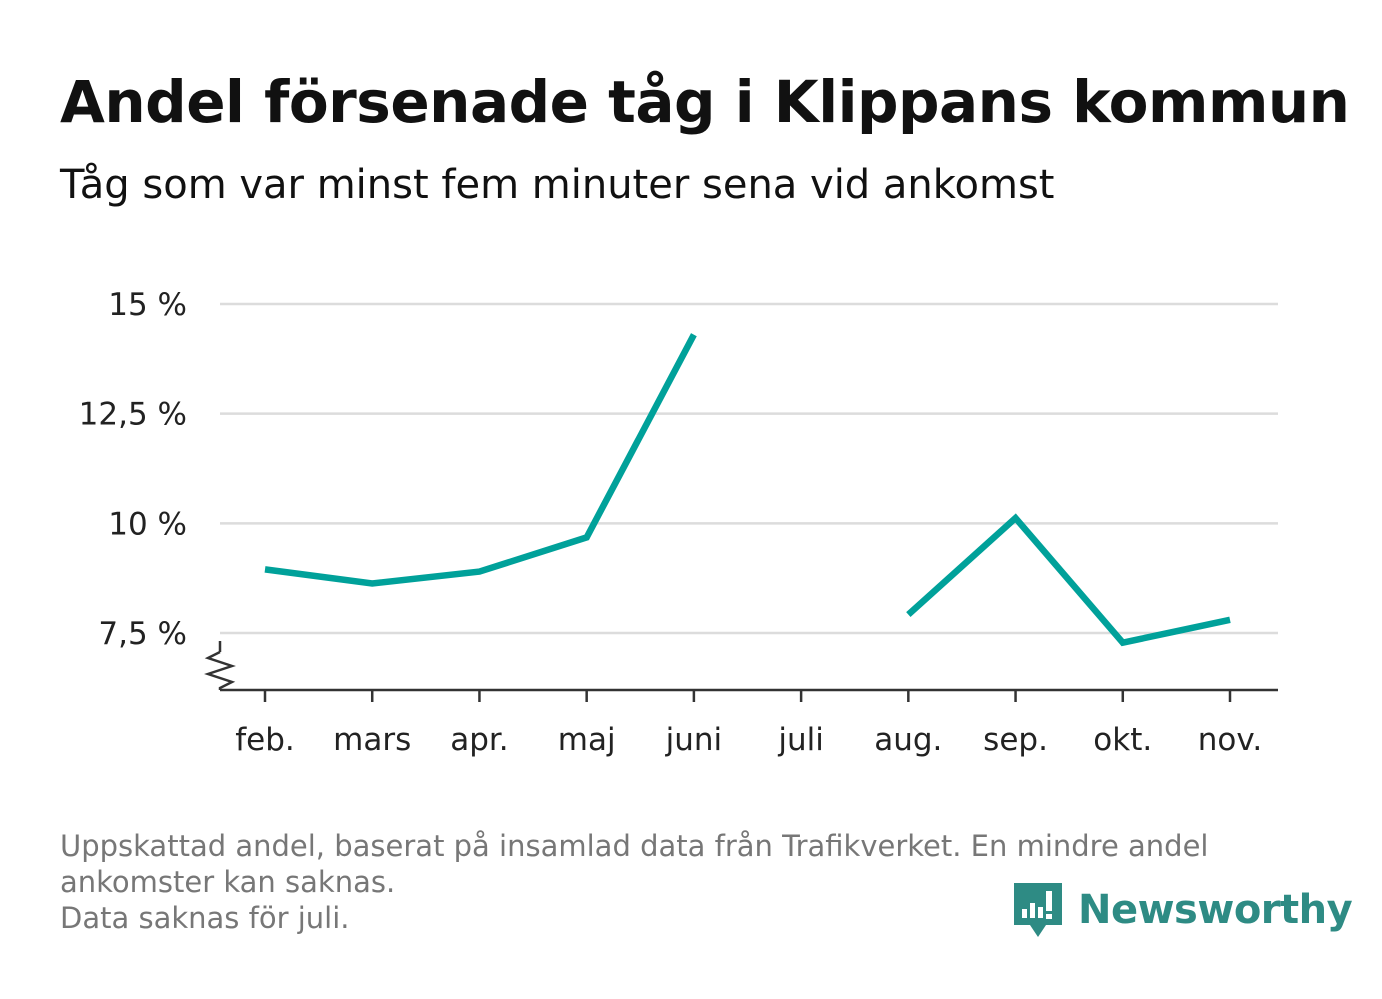 The image size is (1382, 999). What do you see at coordinates (800, 740) in the screenshot?
I see `x-tick-label: juli` at bounding box center [800, 740].